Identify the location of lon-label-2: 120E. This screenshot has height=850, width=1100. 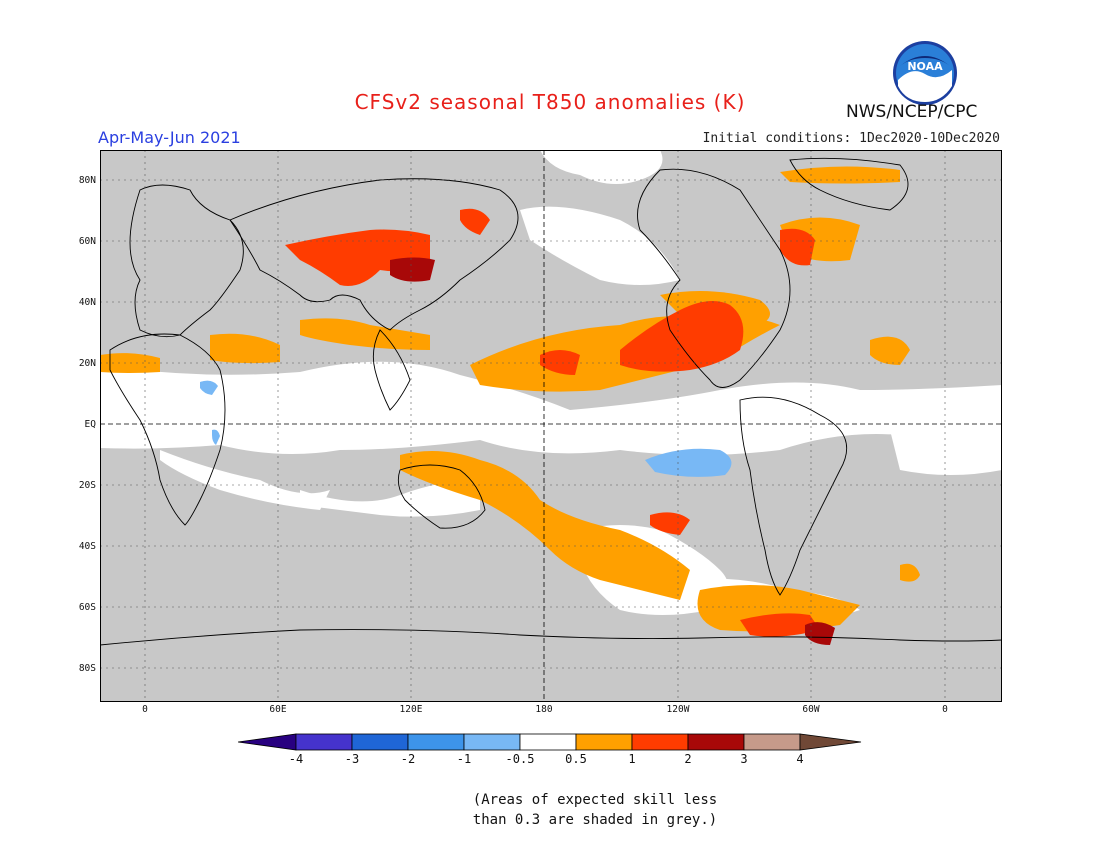
(411, 709).